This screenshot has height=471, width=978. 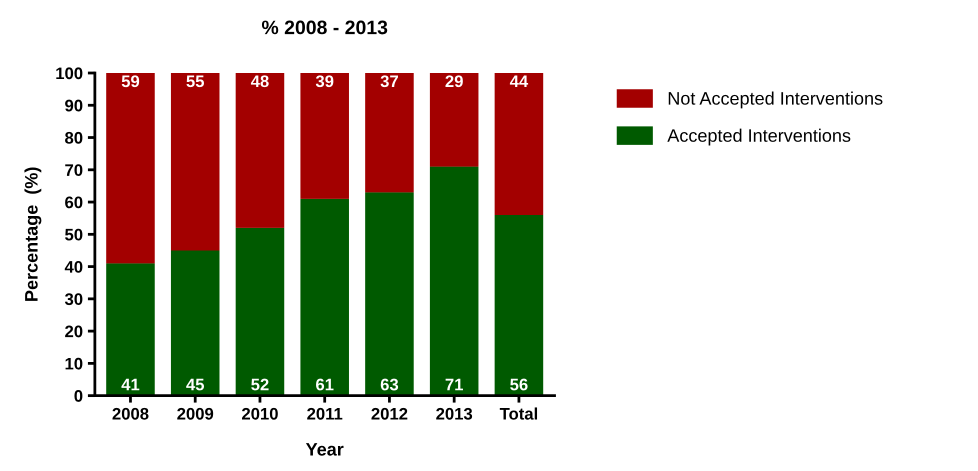 I want to click on data-label: 48, so click(x=259, y=81).